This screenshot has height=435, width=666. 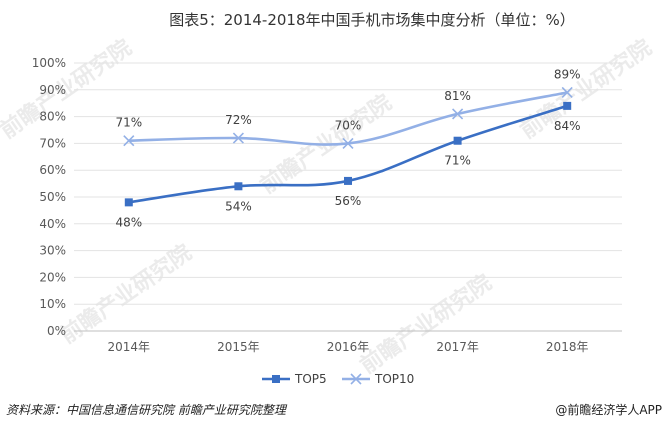 I want to click on data-label: 56%, so click(x=348, y=201).